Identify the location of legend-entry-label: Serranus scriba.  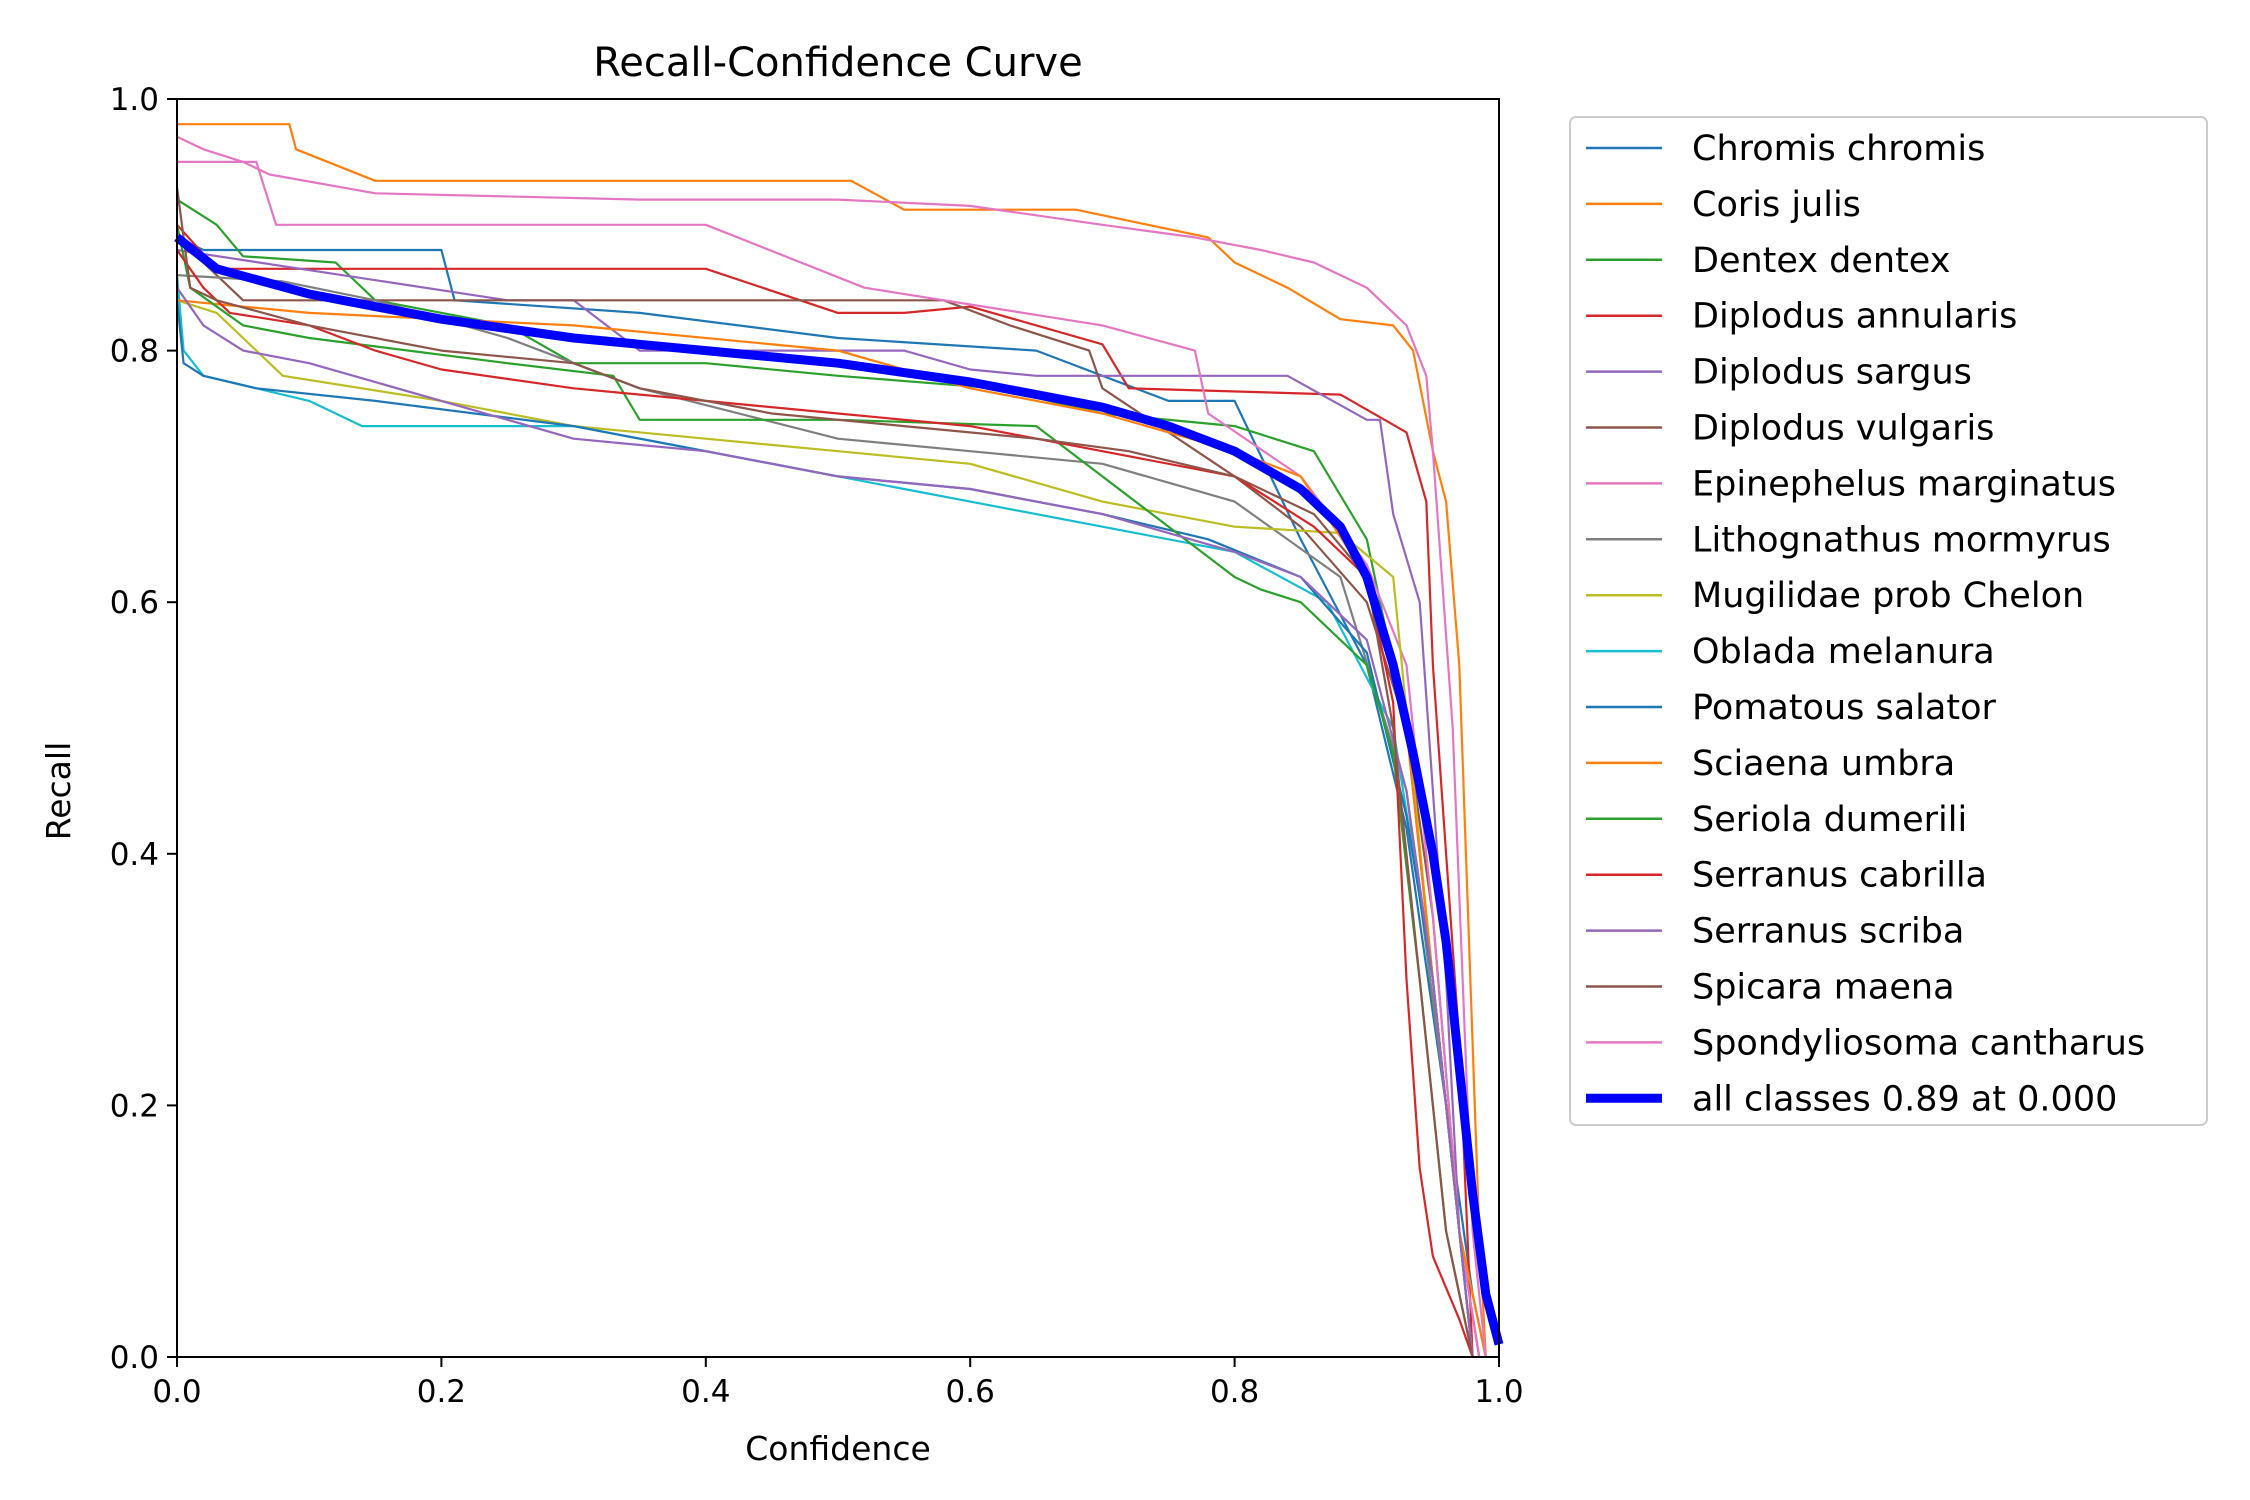
(1828, 932).